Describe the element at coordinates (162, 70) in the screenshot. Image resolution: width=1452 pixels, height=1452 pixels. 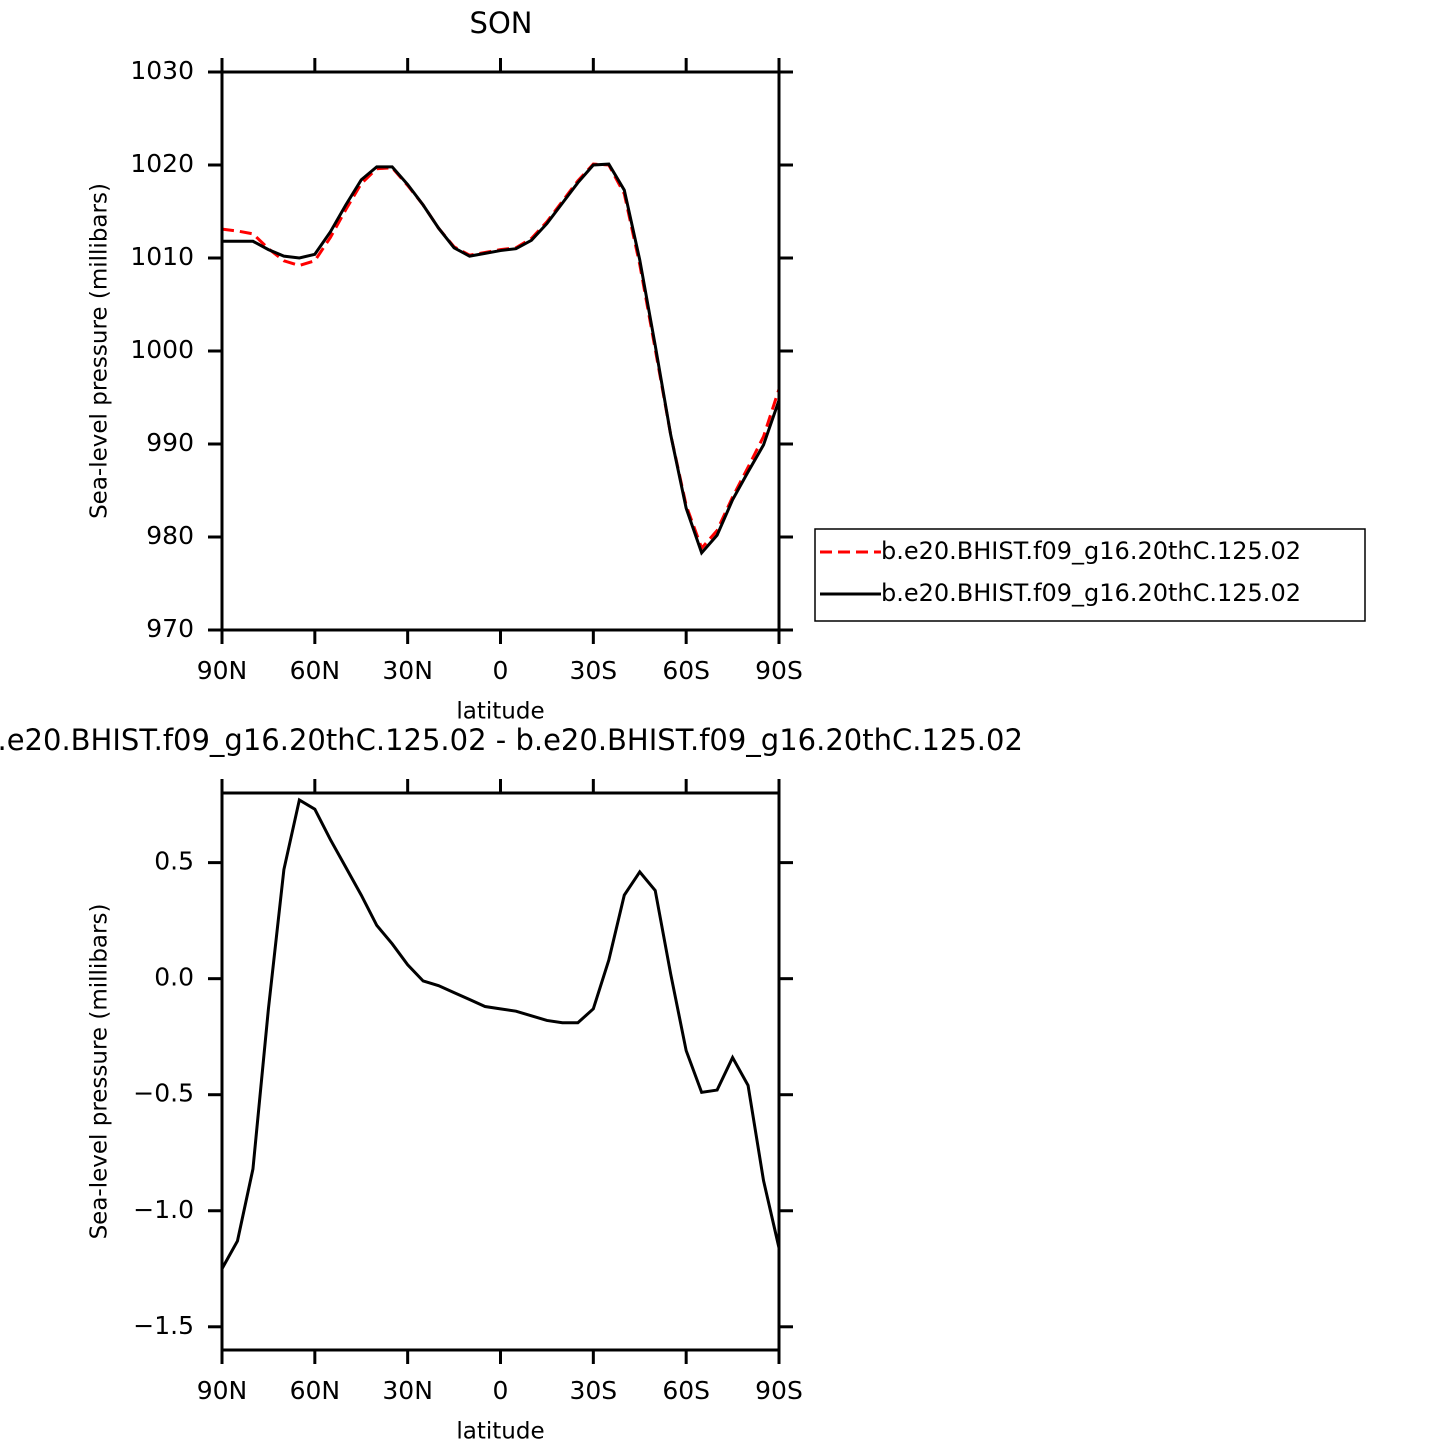
I see `y-tick-label: 1030` at that location.